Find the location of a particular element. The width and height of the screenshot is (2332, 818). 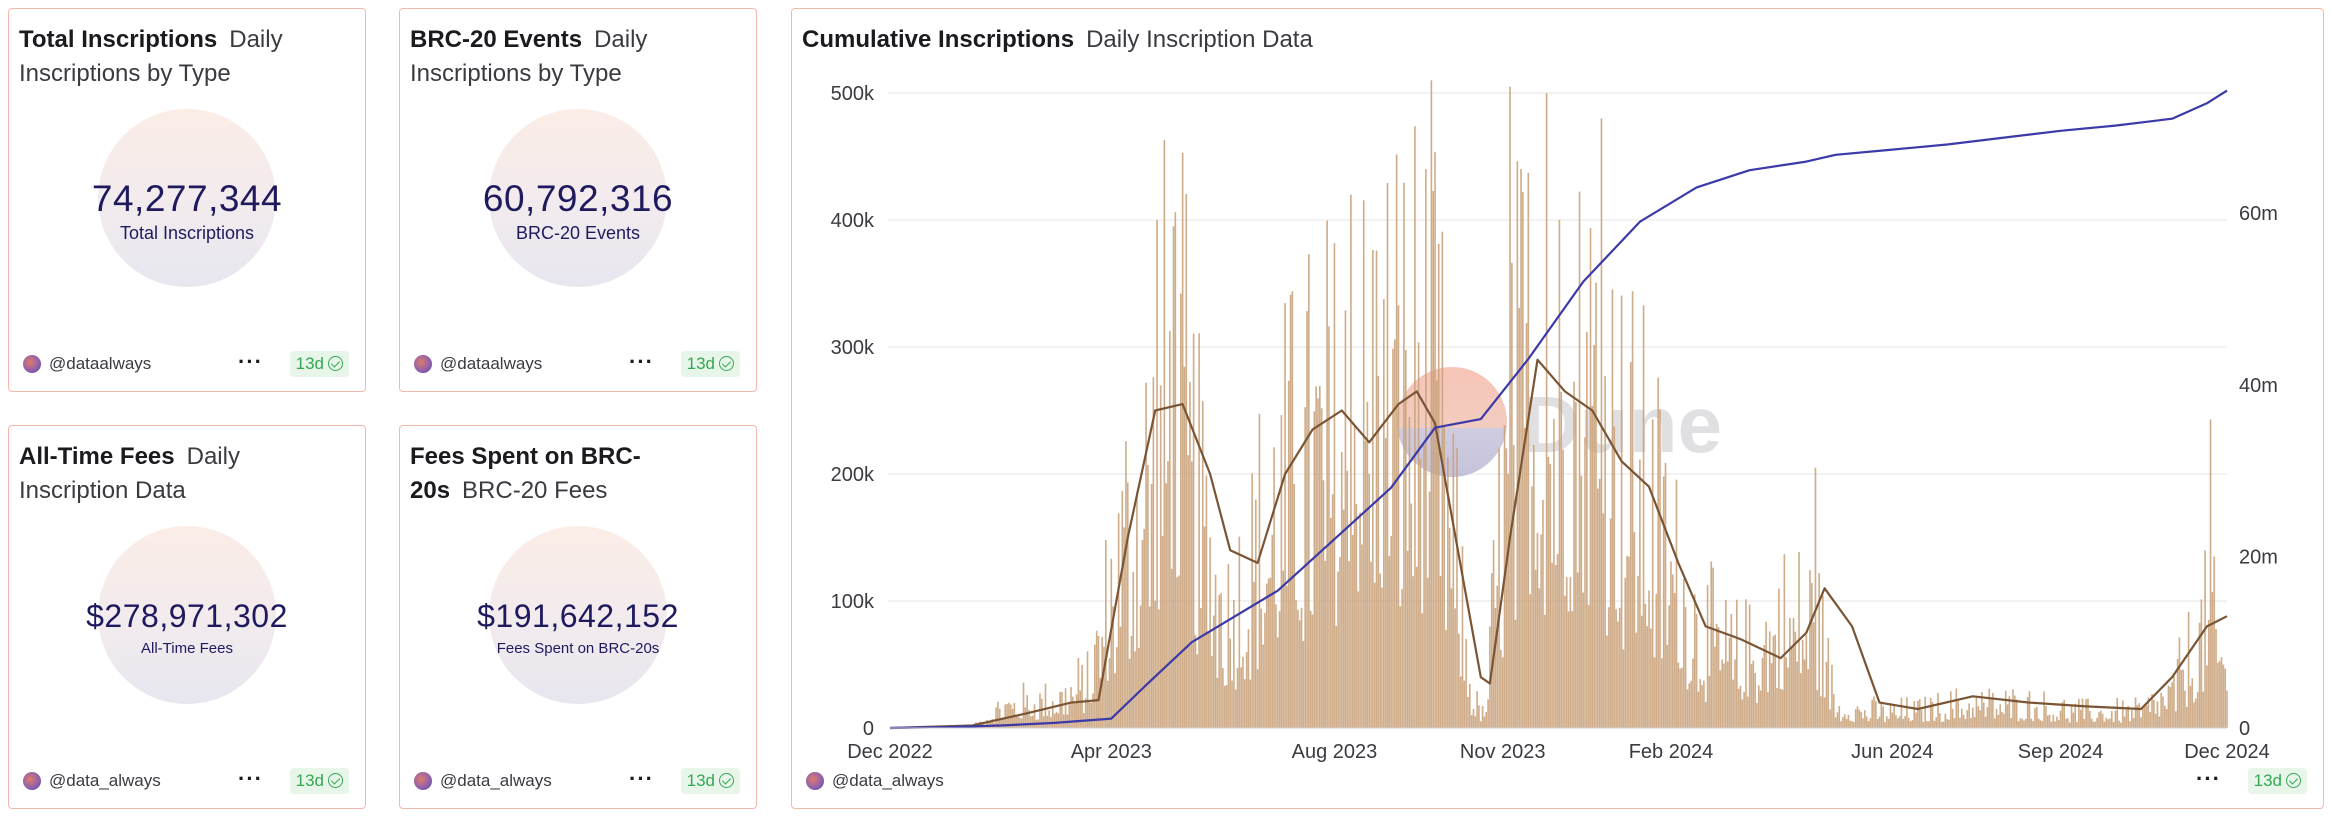

card-title: All-Time Fees is located at coordinates (97, 456).